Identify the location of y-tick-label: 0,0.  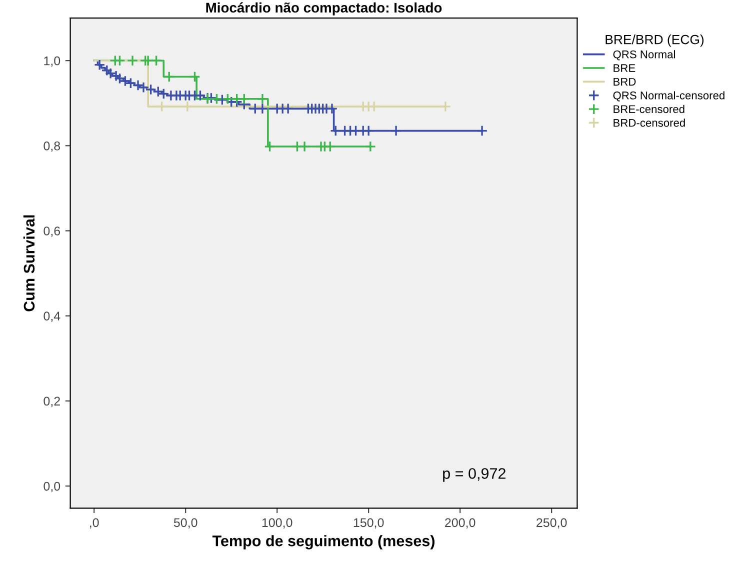
(52, 487).